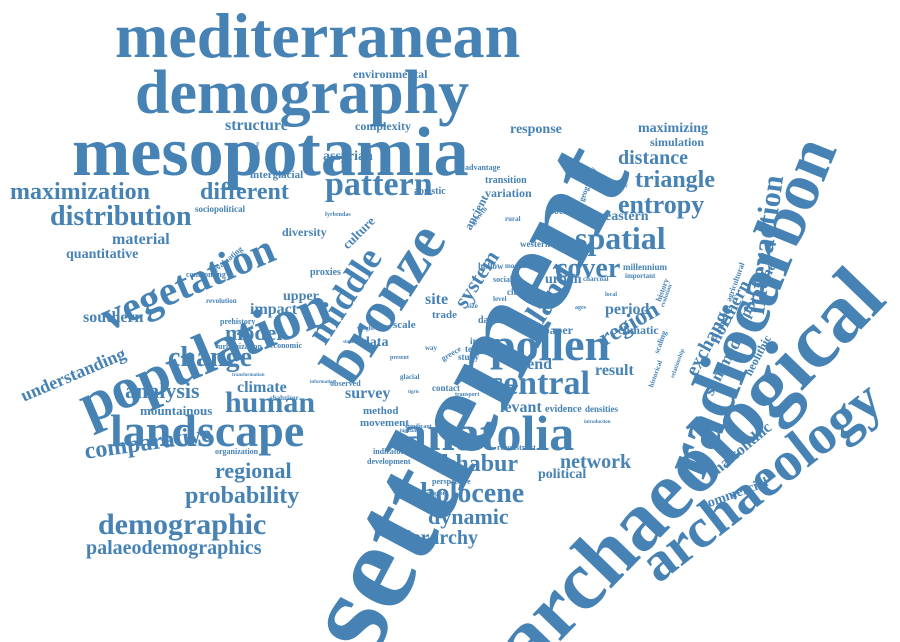  What do you see at coordinates (414, 392) in the screenshot?
I see `word-tigris: tigris` at bounding box center [414, 392].